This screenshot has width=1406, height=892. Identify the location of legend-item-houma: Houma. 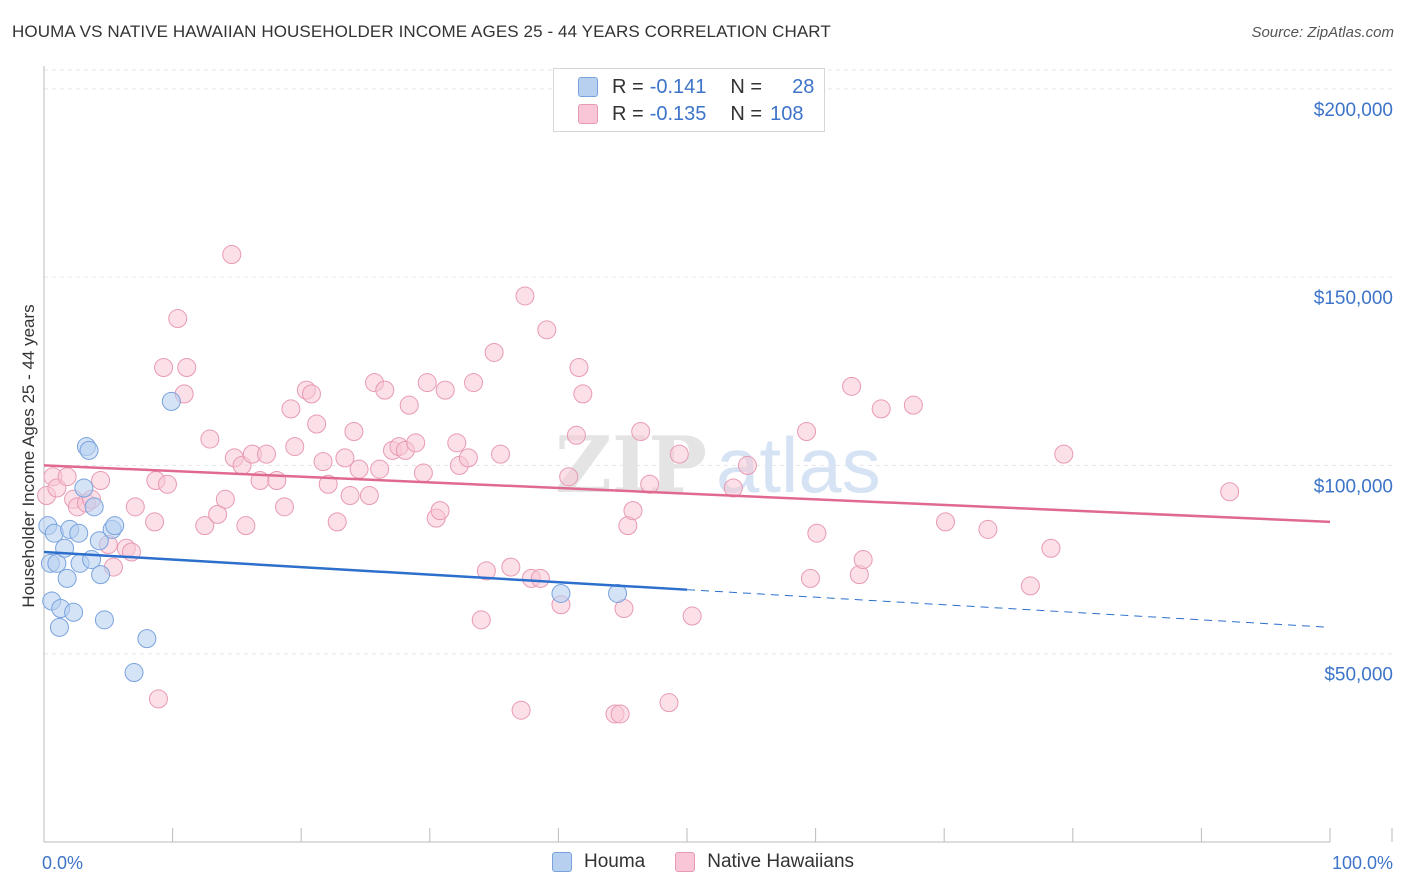
(598, 862).